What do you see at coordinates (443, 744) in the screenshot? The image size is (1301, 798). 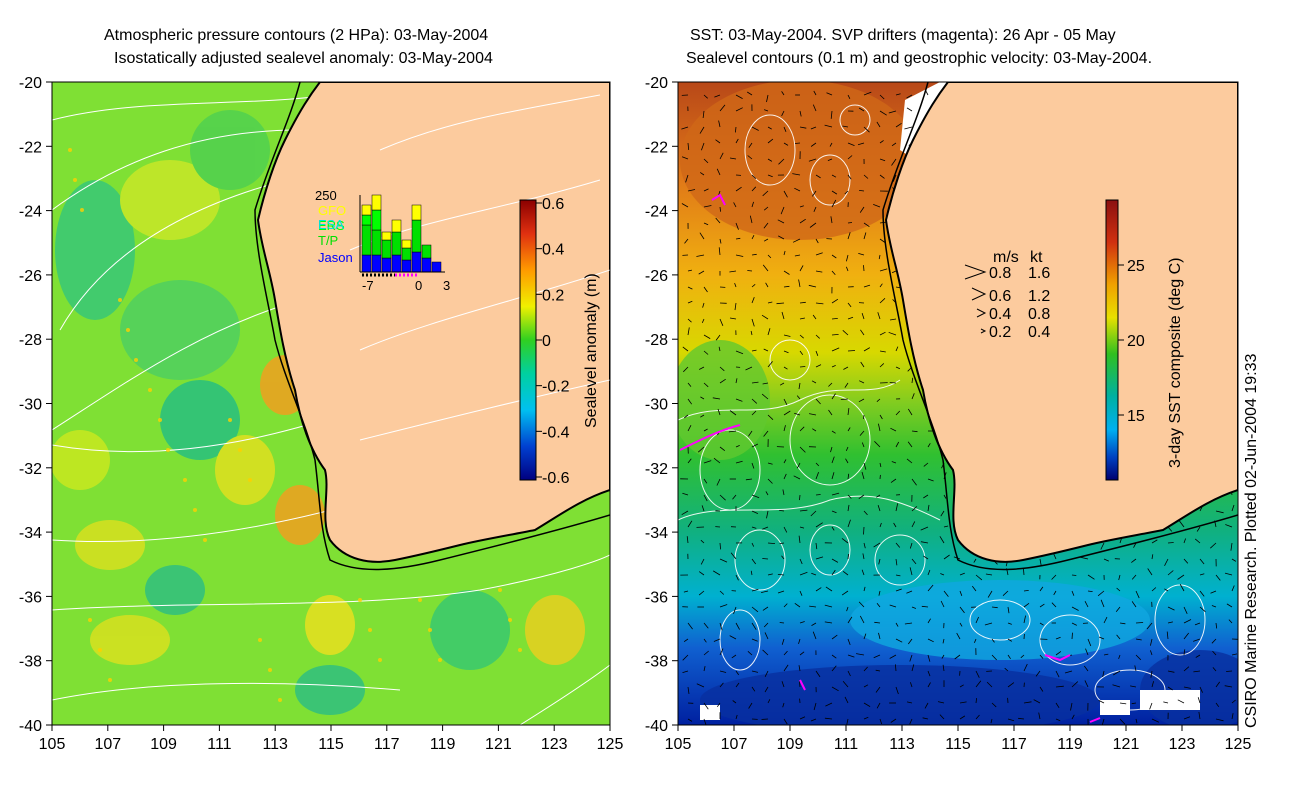 I see `left-lon-tick: 119` at bounding box center [443, 744].